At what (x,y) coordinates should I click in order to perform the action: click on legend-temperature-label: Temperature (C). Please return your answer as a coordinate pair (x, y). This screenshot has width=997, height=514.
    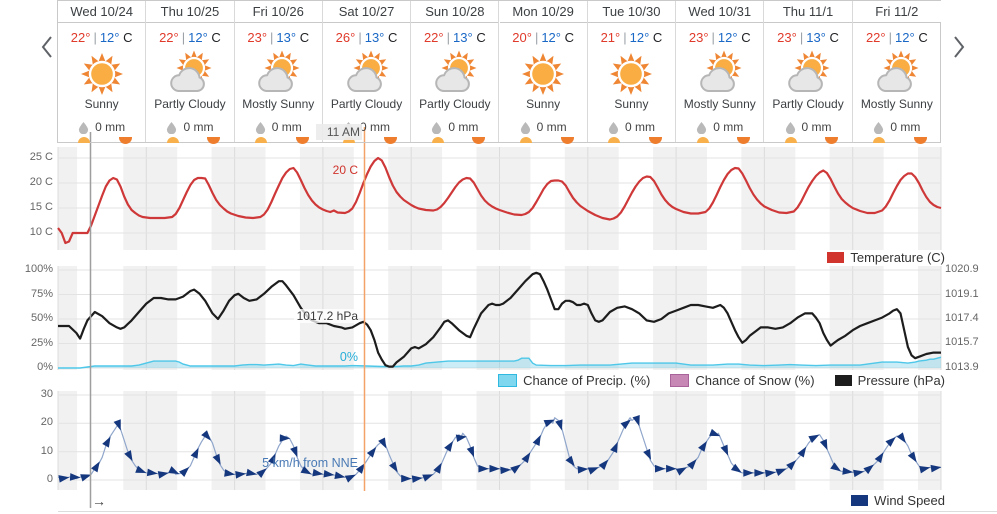
    Looking at the image, I should click on (897, 257).